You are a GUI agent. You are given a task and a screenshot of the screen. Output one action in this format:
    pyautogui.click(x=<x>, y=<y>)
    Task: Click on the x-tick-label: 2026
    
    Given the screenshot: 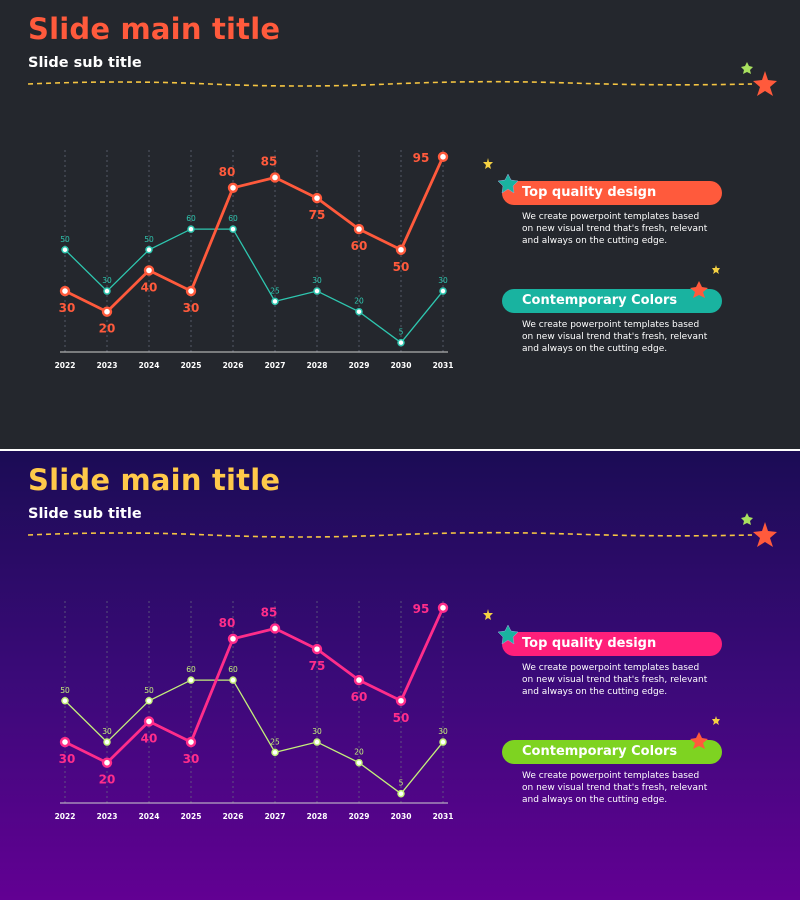 What is the action you would take?
    pyautogui.click(x=233, y=365)
    